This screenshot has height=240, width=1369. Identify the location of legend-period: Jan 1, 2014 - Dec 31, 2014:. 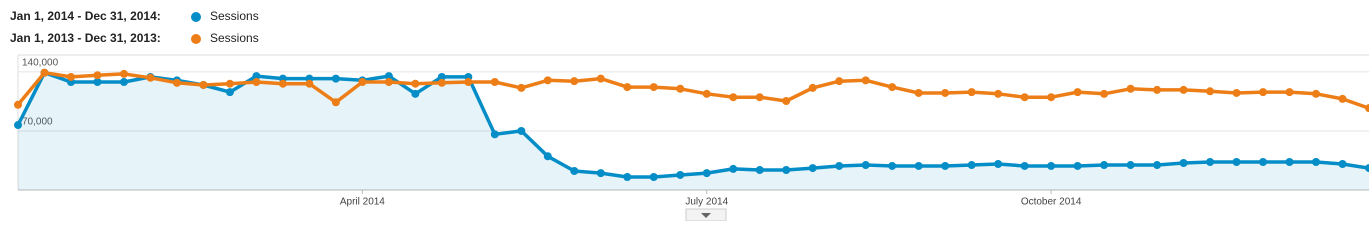
(85, 16).